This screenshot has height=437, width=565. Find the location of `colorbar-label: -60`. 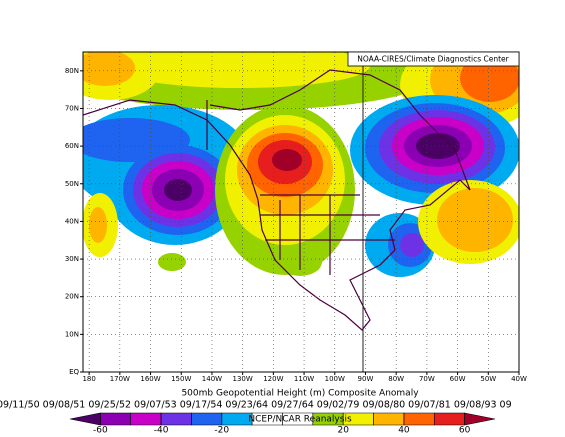

colorbar-label: -60 is located at coordinates (100, 431).